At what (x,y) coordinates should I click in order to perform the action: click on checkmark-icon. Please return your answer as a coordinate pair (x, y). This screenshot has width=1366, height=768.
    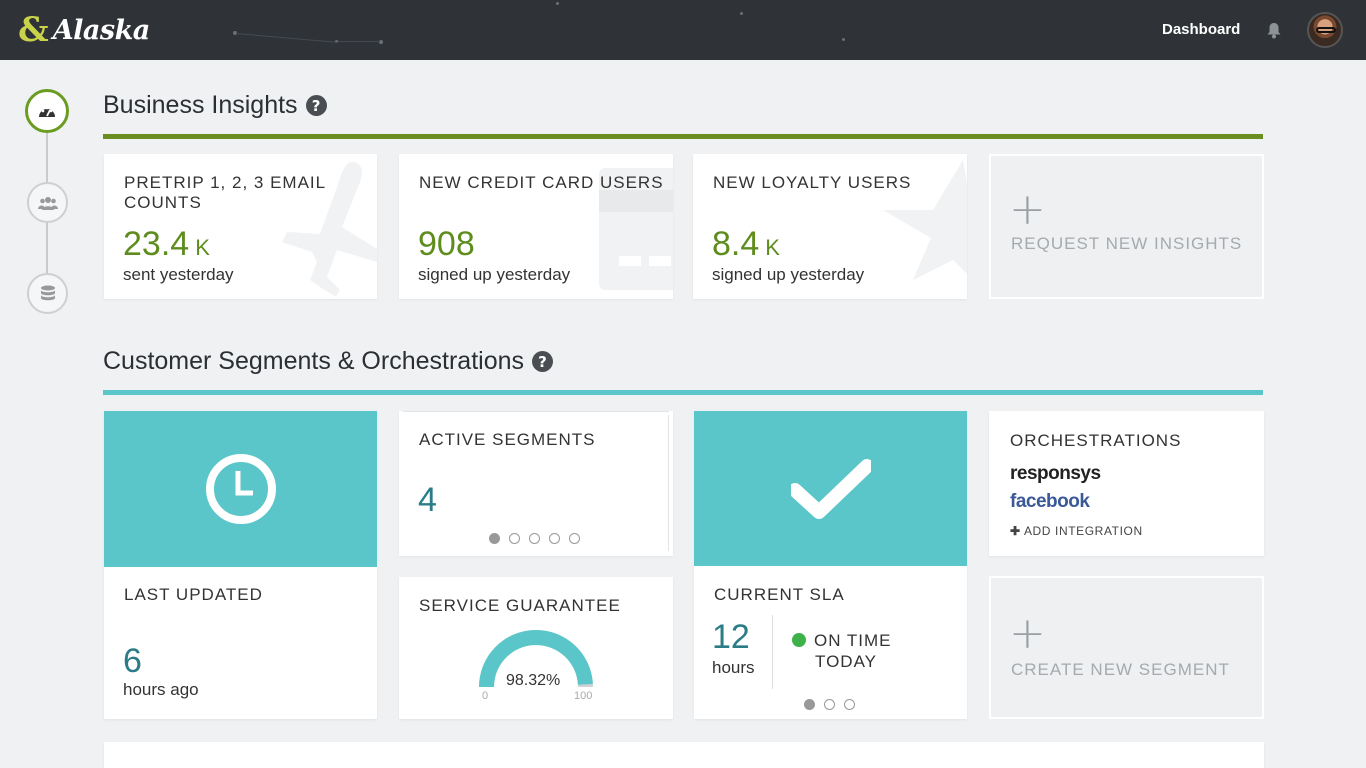
    Looking at the image, I should click on (830, 488).